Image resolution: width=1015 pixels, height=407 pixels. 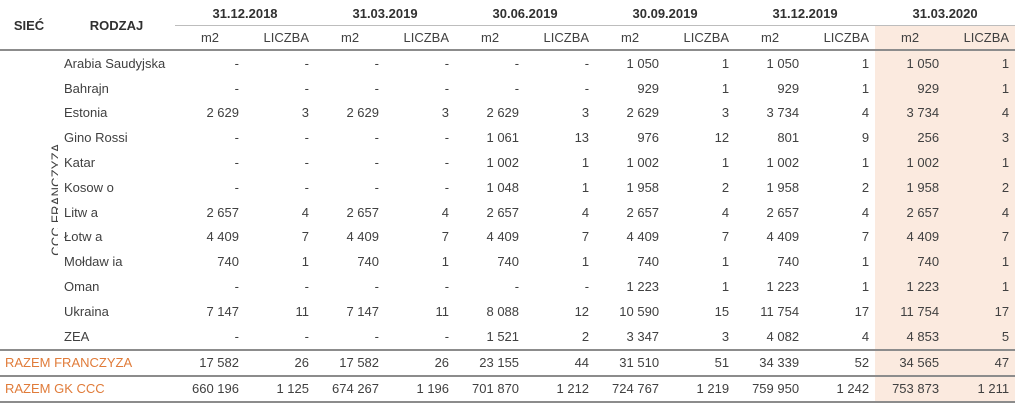 I want to click on column-header-rodzaj: RODZAJ, so click(x=116, y=26).